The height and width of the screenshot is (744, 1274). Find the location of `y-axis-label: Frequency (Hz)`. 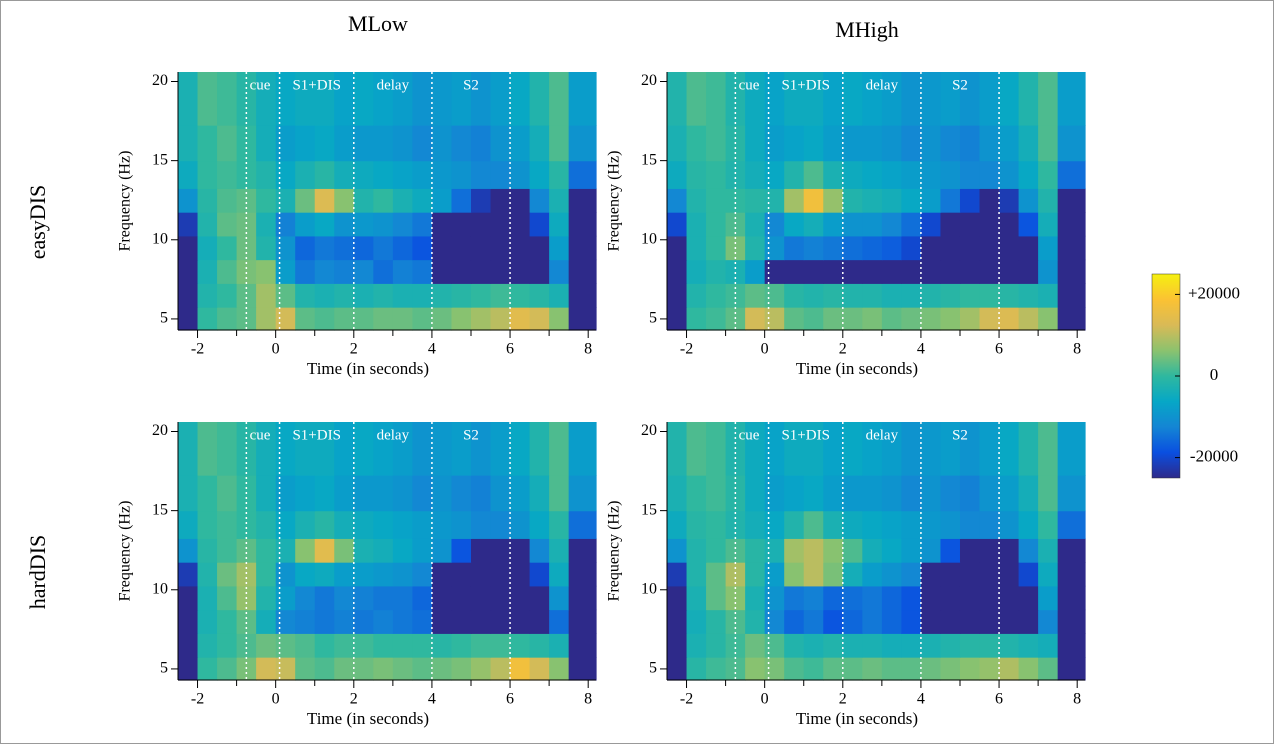

y-axis-label: Frequency (Hz) is located at coordinates (614, 201).